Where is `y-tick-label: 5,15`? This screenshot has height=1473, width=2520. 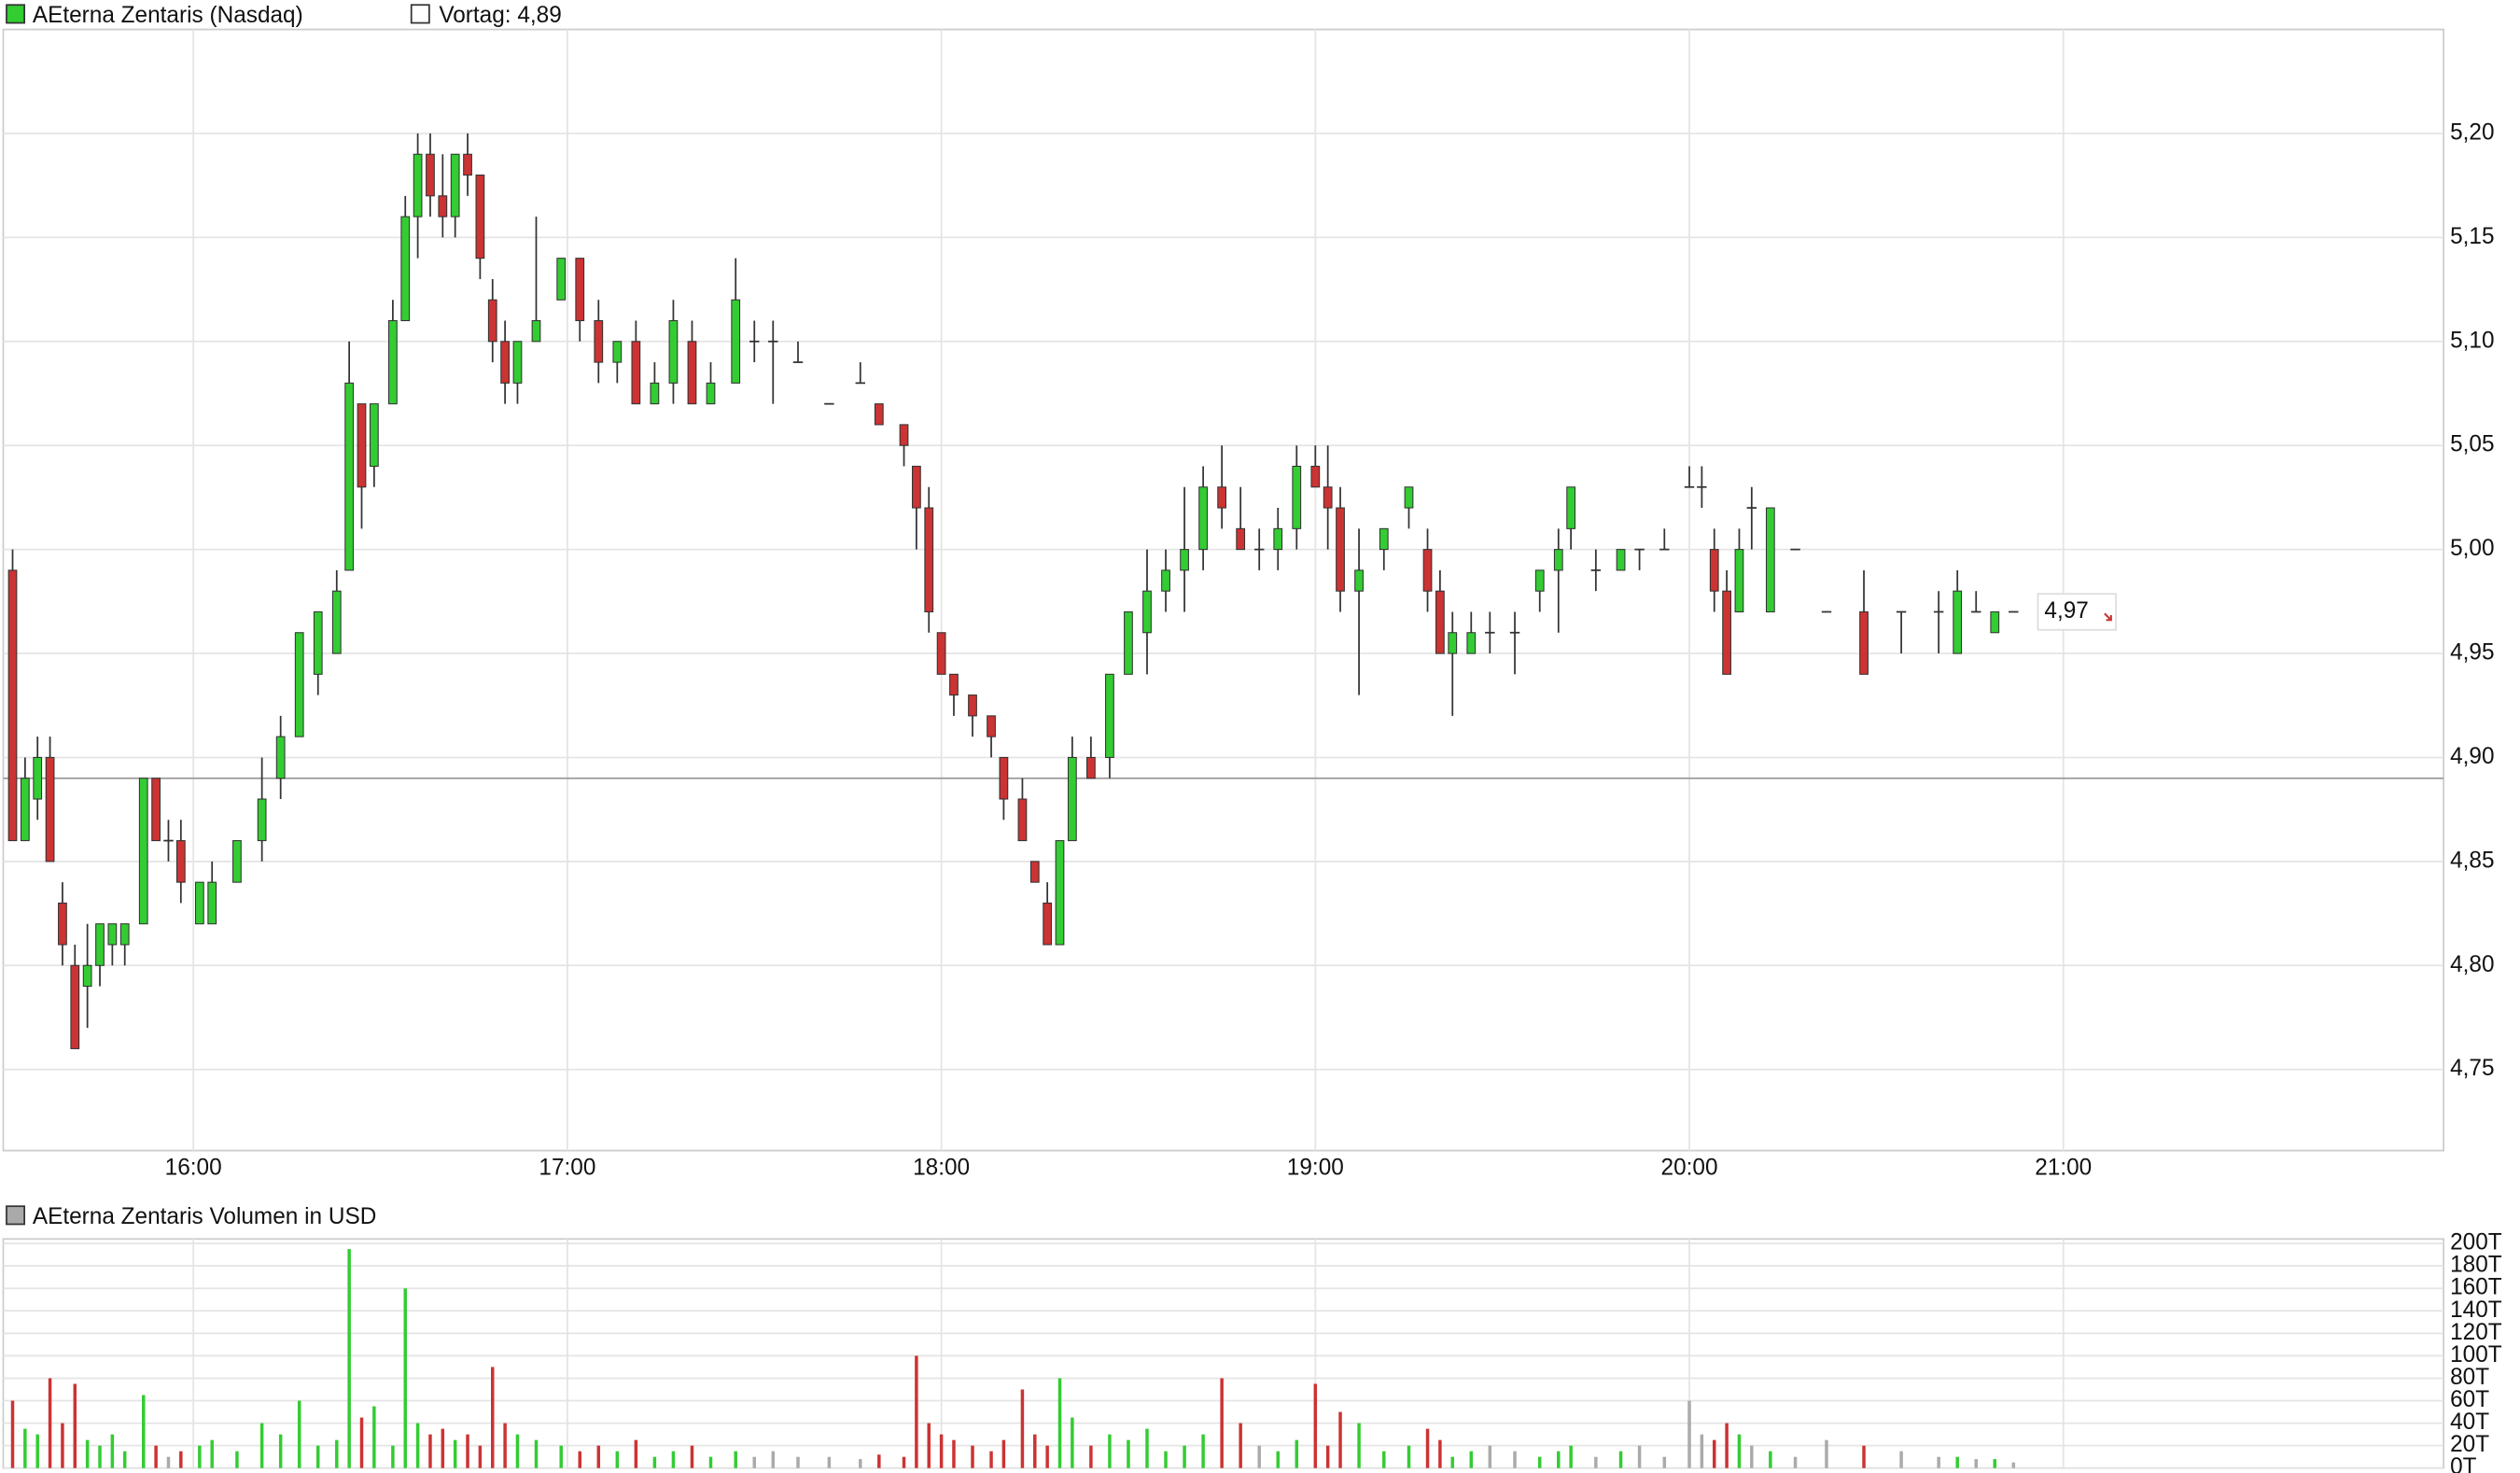 y-tick-label: 5,15 is located at coordinates (2472, 236).